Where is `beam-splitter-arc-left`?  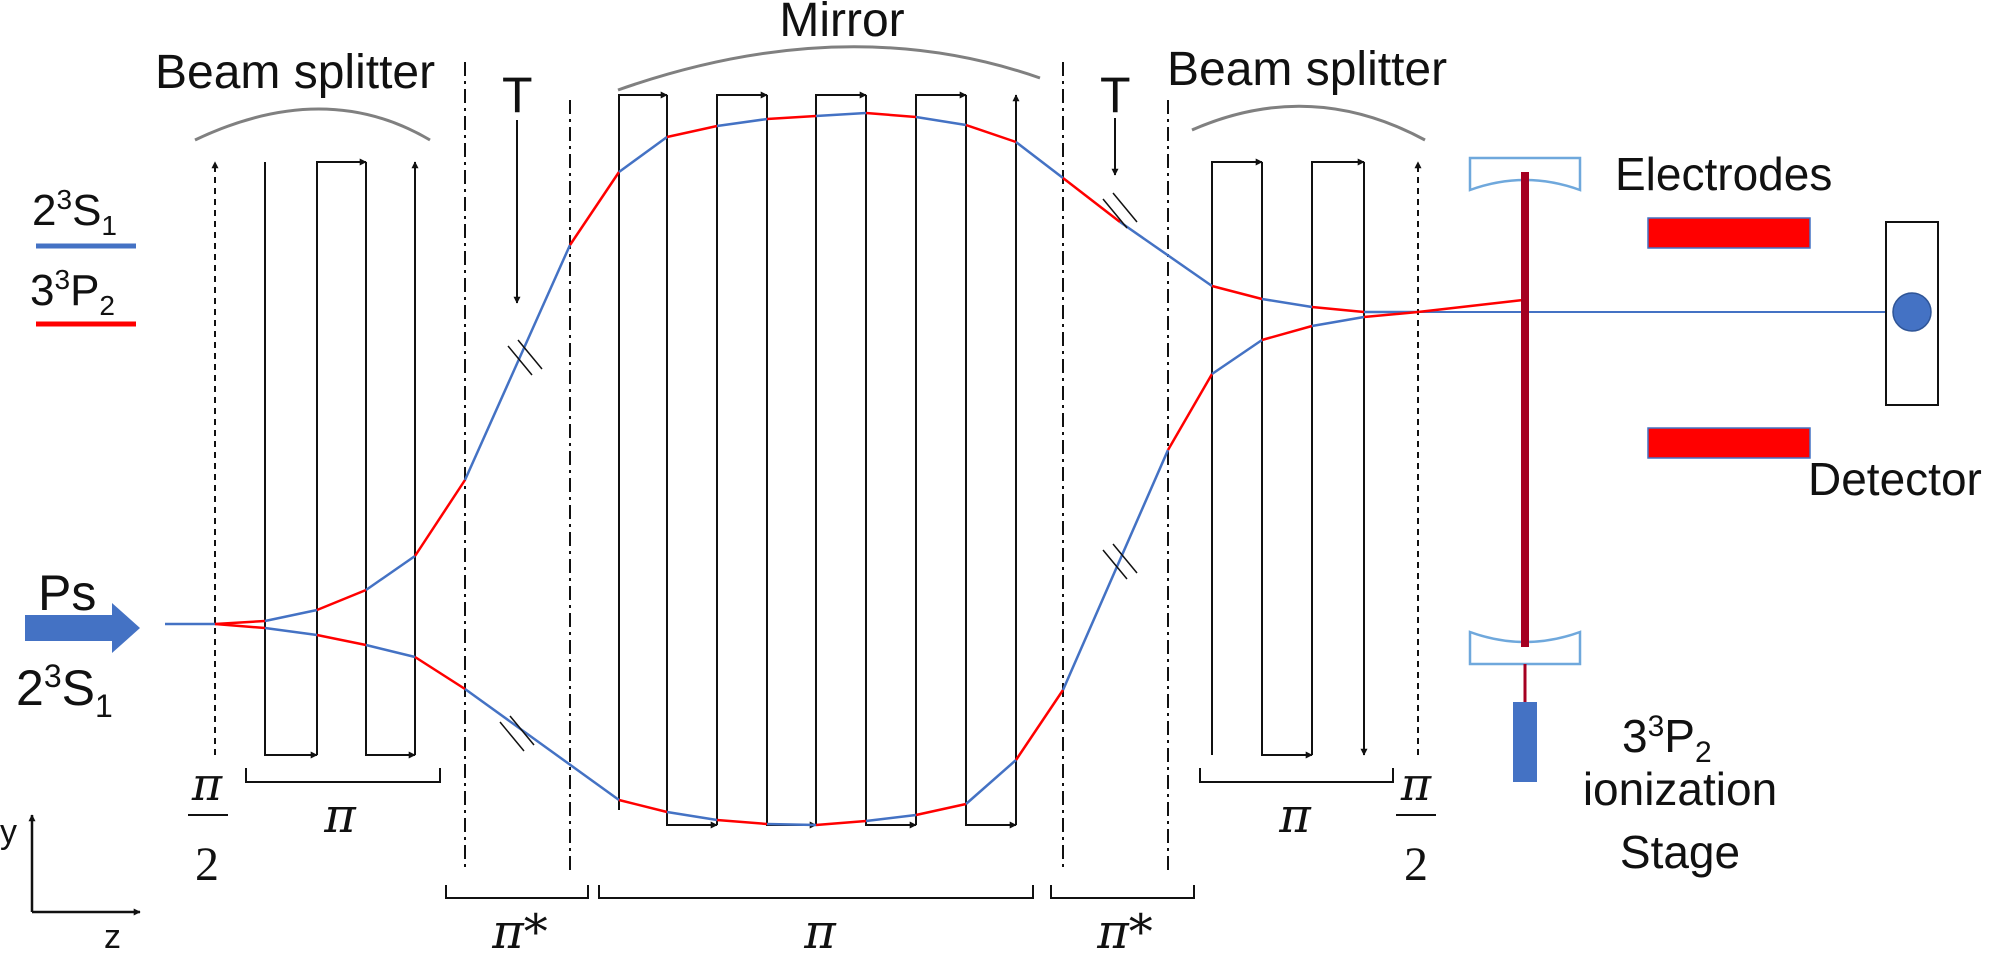 beam-splitter-arc-left is located at coordinates (312, 124).